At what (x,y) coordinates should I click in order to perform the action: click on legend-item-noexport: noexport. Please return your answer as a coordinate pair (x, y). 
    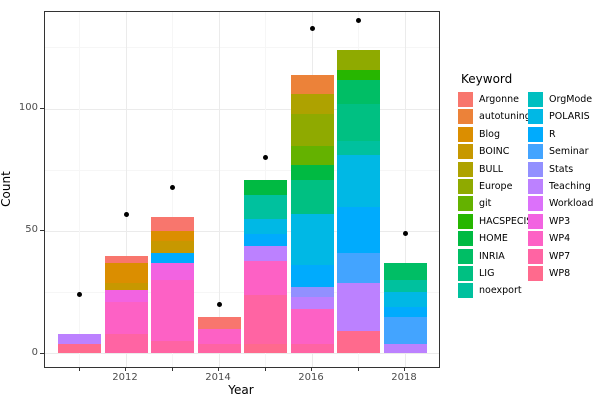
    Looking at the image, I should click on (493, 291).